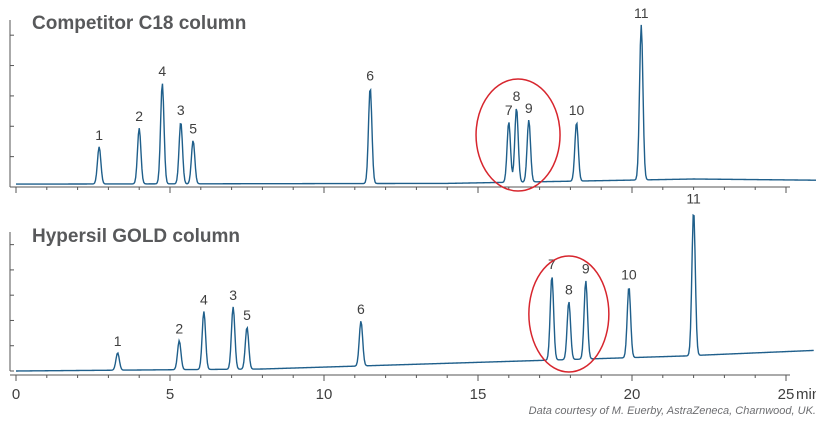 This screenshot has width=816, height=424. I want to click on x-tick-label: 5, so click(170, 394).